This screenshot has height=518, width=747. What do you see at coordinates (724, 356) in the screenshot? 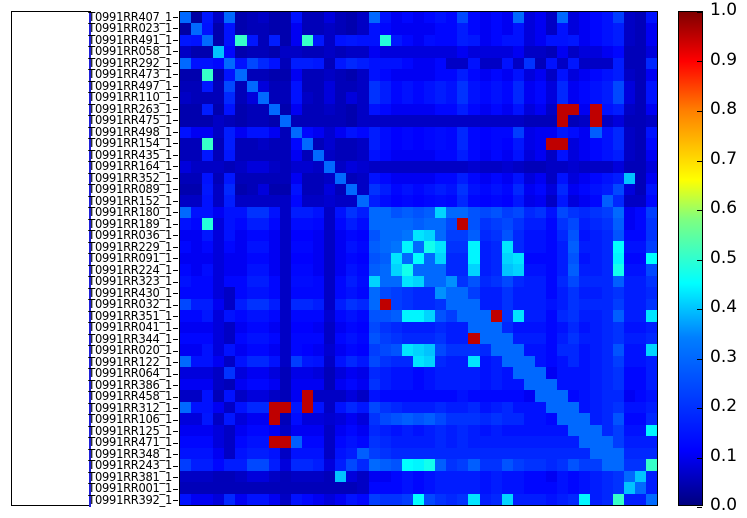
I see `colorbar-tick-label: 0.3` at bounding box center [724, 356].